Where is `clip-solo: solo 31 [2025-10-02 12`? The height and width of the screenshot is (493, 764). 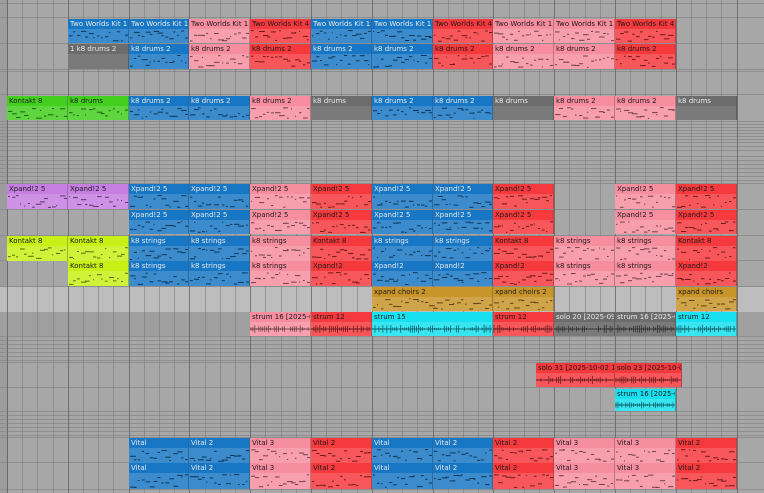
clip-solo: solo 31 [2025-10-02 12 is located at coordinates (575, 375).